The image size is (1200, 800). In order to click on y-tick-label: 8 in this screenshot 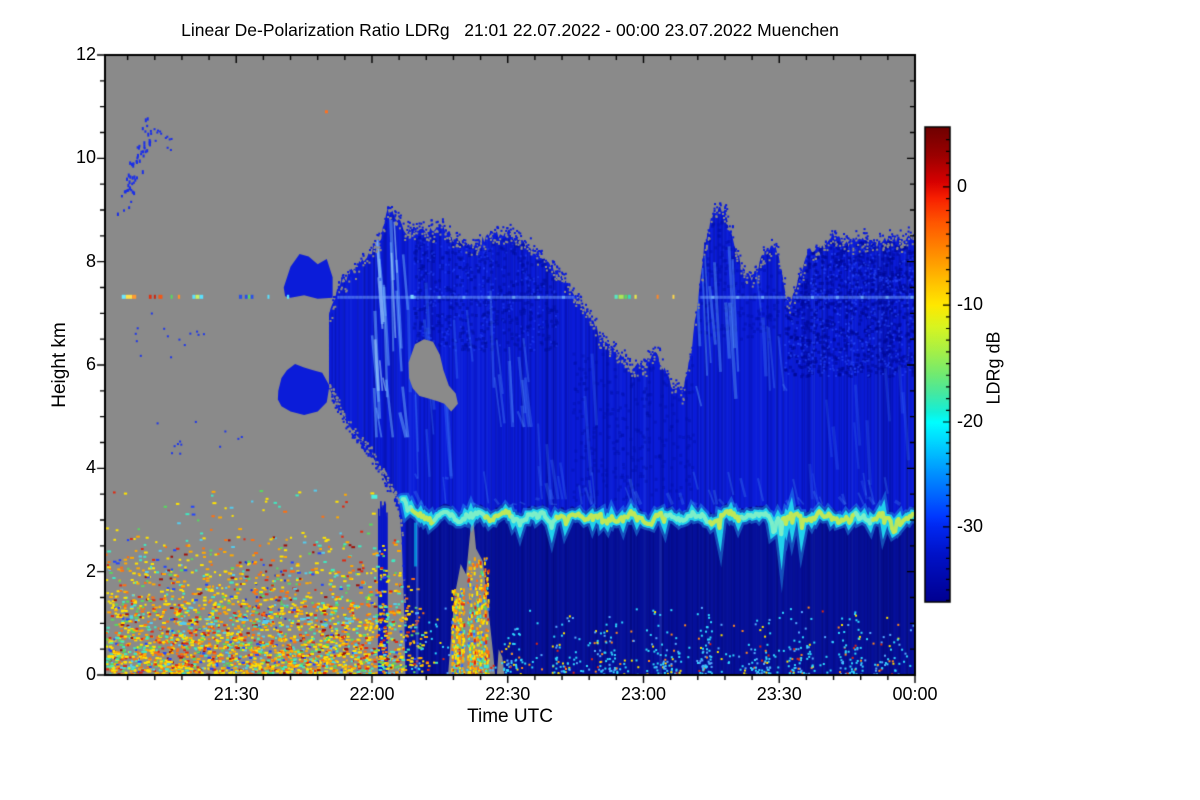, I will do `click(90, 260)`.